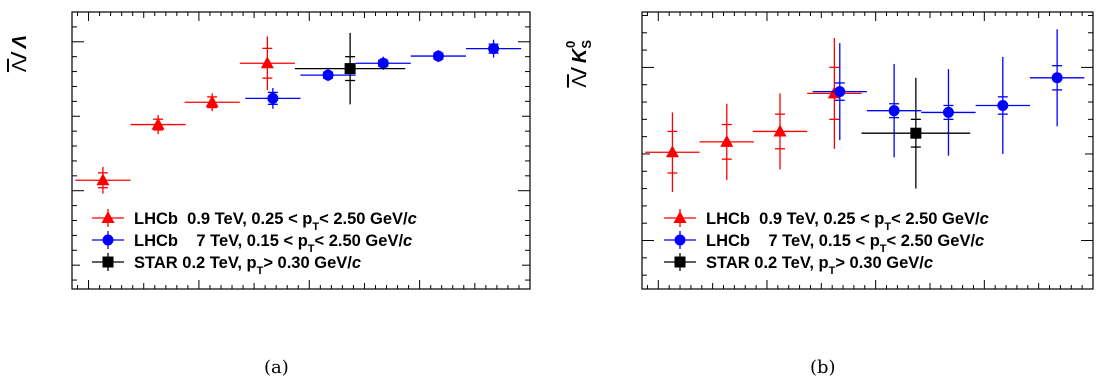 The image size is (1096, 389). I want to click on y-axis-label: Λ/ KS0, so click(578, 64).